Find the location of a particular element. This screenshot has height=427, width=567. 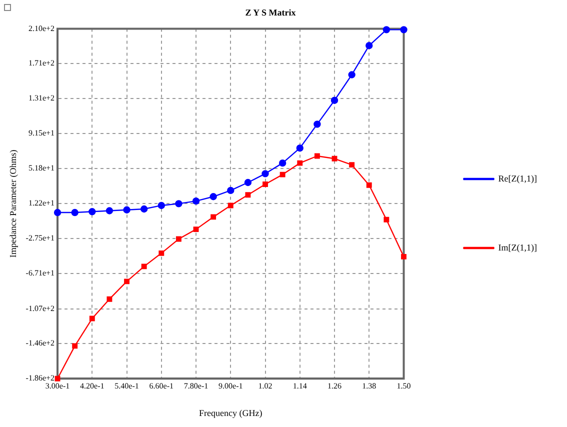

y-tick-label: -1.86e+2 is located at coordinates (40, 378).